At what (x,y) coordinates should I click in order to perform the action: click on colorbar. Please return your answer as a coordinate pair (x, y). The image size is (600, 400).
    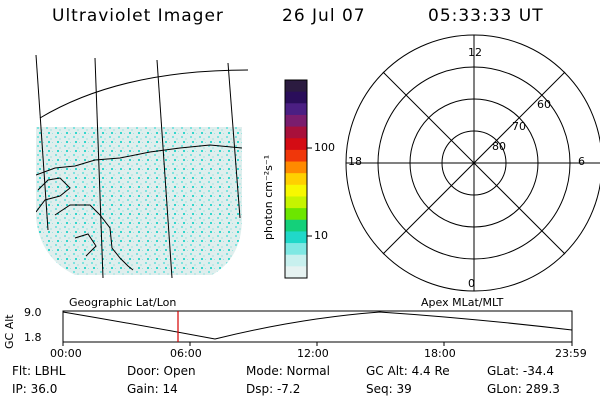
    Looking at the image, I should click on (296, 179).